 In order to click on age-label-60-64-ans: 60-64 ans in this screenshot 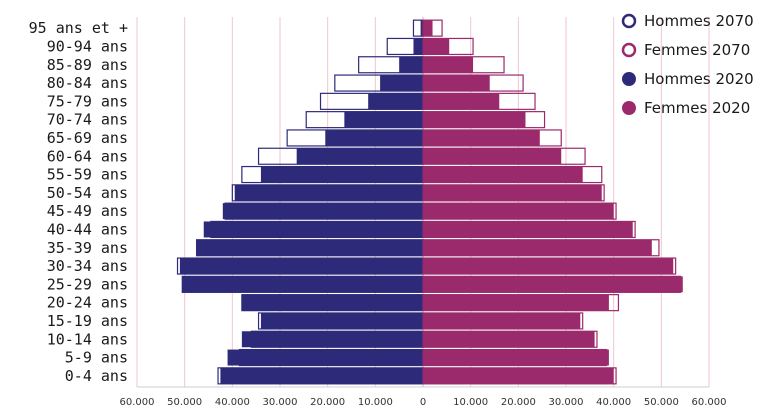, I will do `click(87, 156)`.